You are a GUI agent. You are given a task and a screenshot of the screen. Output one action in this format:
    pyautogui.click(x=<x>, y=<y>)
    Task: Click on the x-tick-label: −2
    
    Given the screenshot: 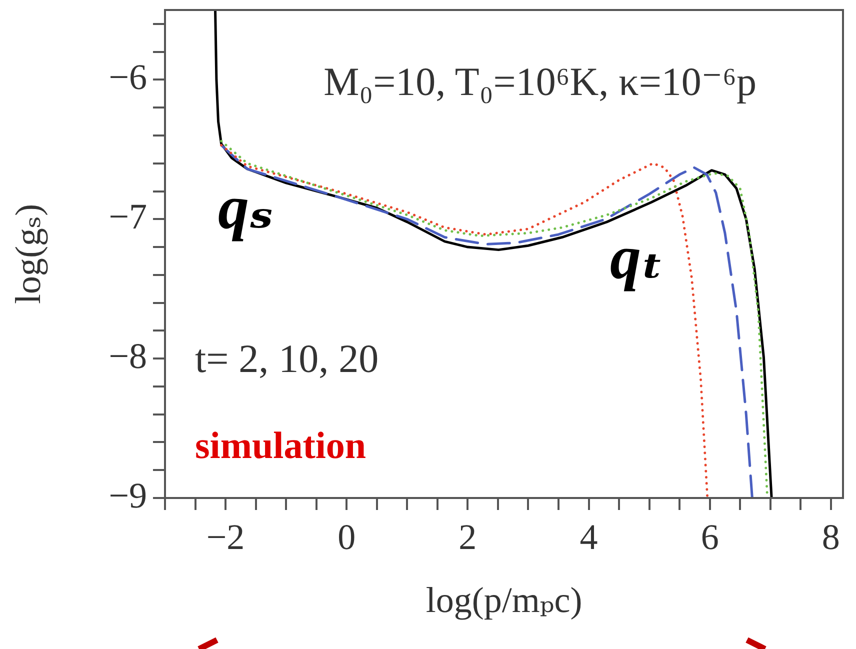 What is the action you would take?
    pyautogui.click(x=225, y=537)
    